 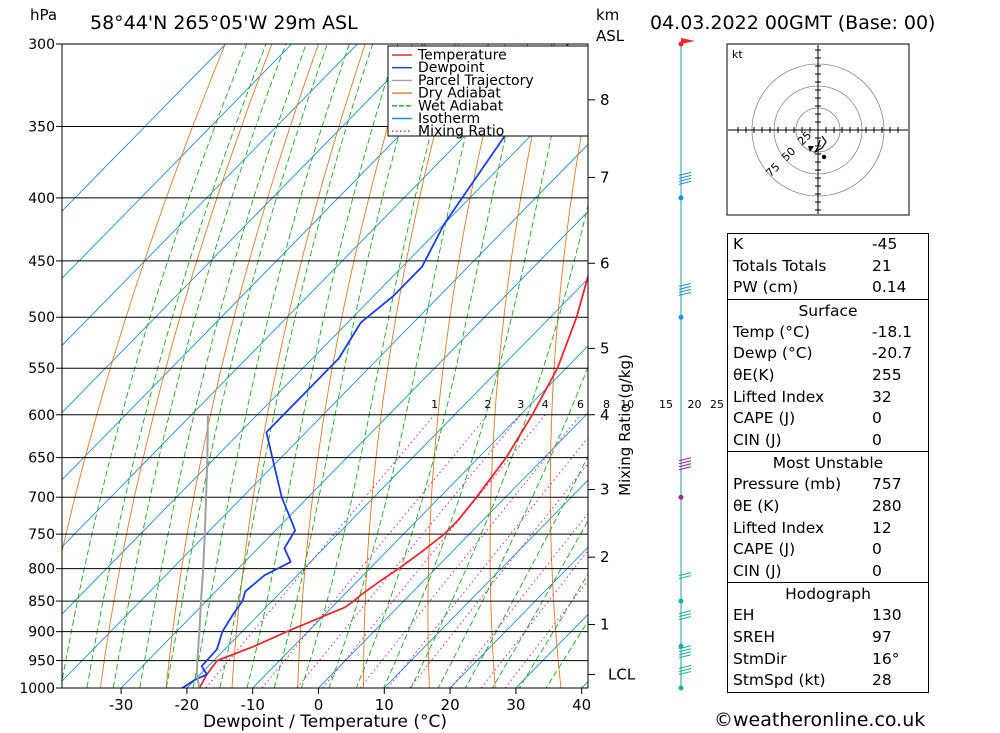 What do you see at coordinates (811, 149) in the screenshot?
I see `hodograph-arrow-icon` at bounding box center [811, 149].